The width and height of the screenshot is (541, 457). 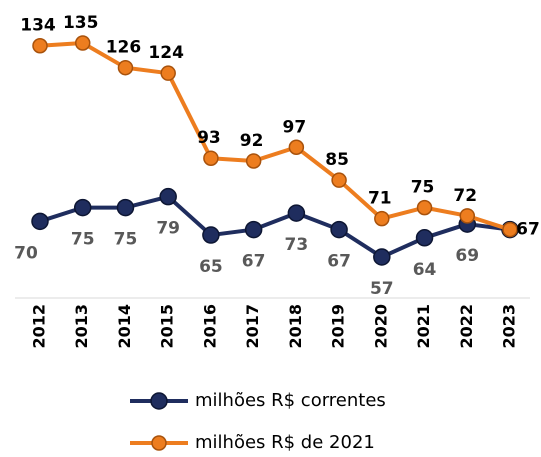 I want to click on data-label: 64, so click(x=425, y=270).